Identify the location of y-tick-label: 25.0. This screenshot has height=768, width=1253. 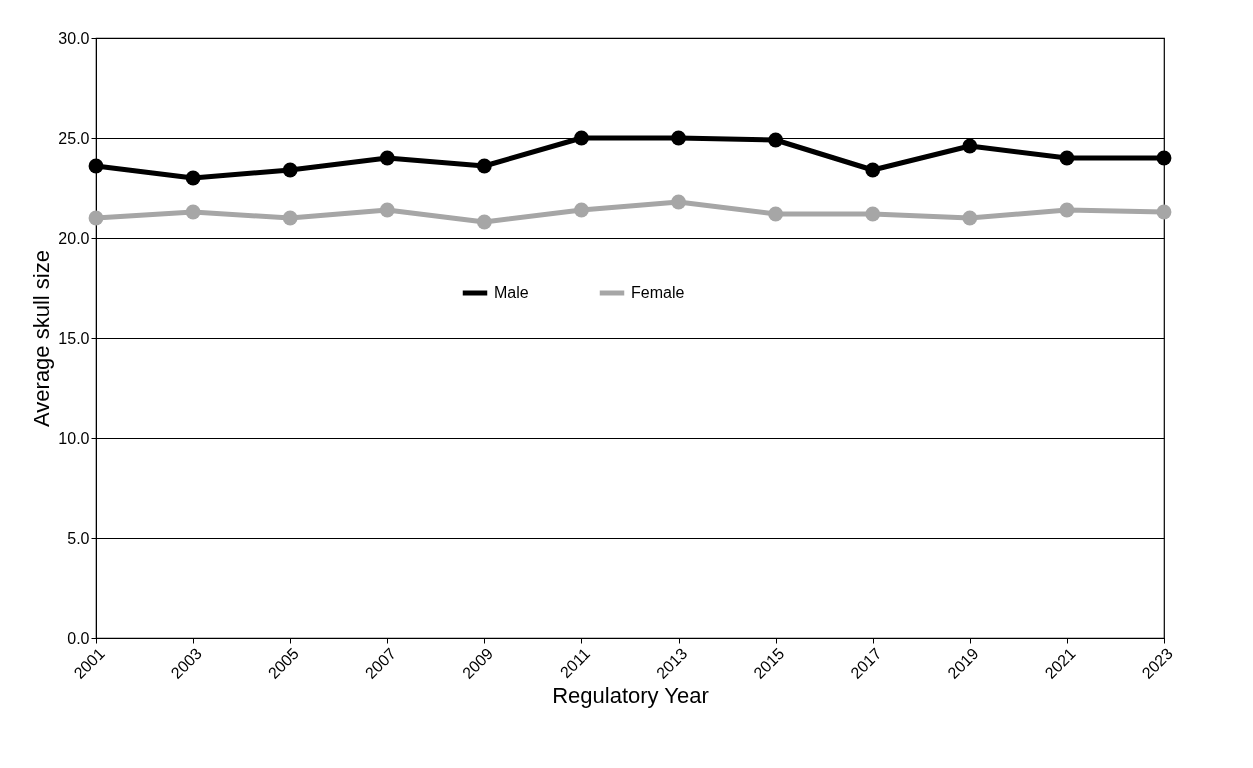
(74, 138).